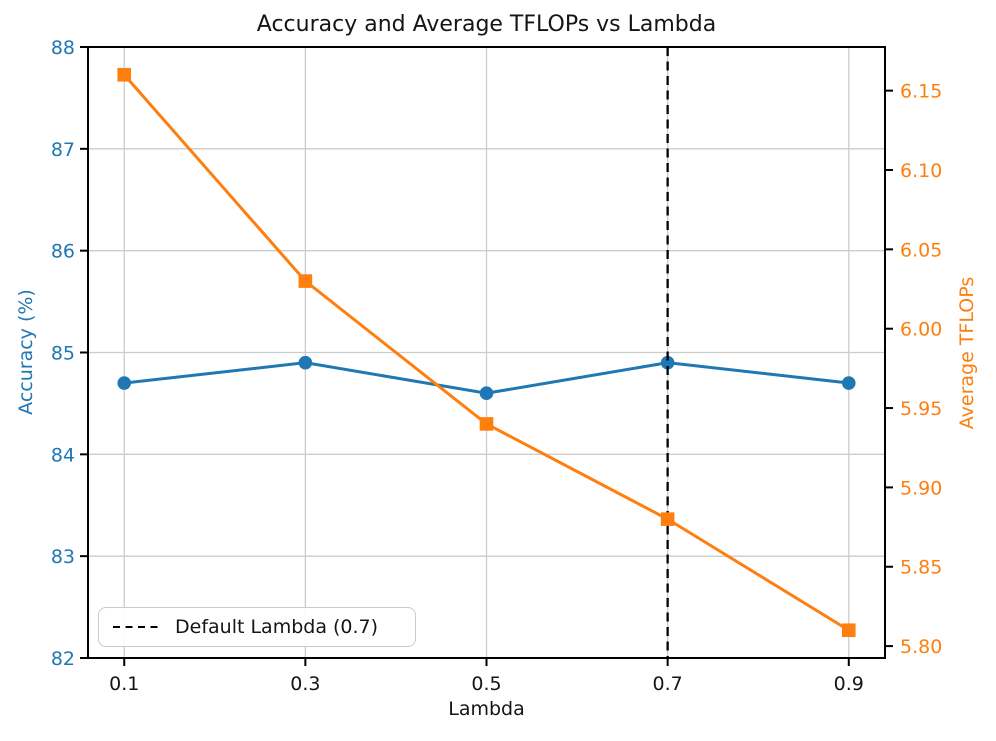 This screenshot has width=996, height=741. What do you see at coordinates (136, 627) in the screenshot?
I see `dashed-line-sample-icon` at bounding box center [136, 627].